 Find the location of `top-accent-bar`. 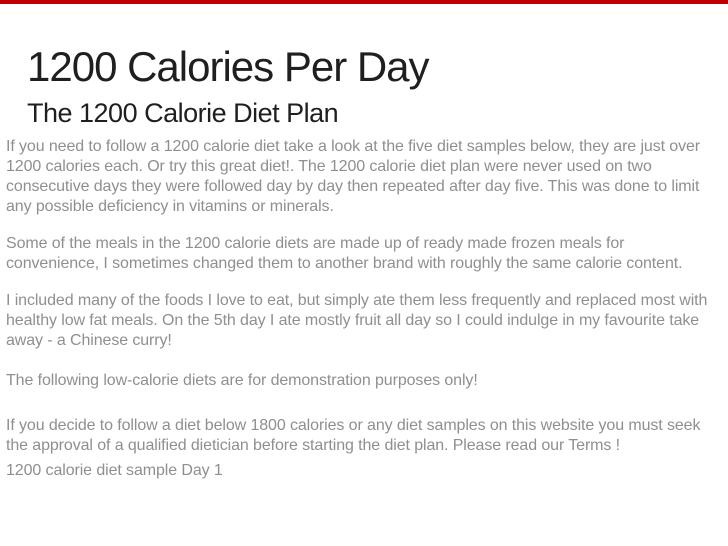

top-accent-bar is located at coordinates (364, 2).